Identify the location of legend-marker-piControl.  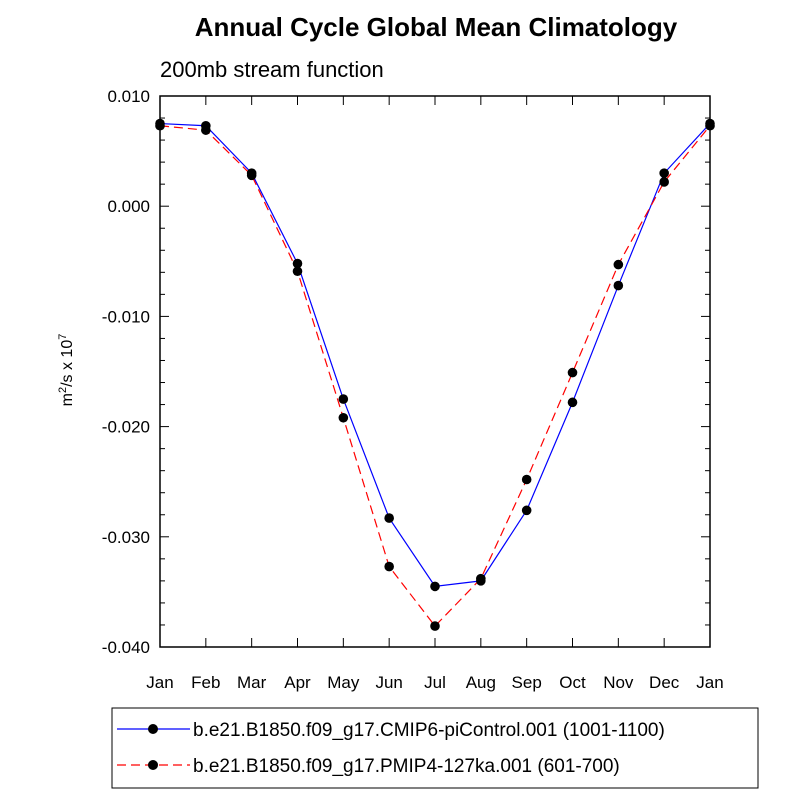
(153, 729).